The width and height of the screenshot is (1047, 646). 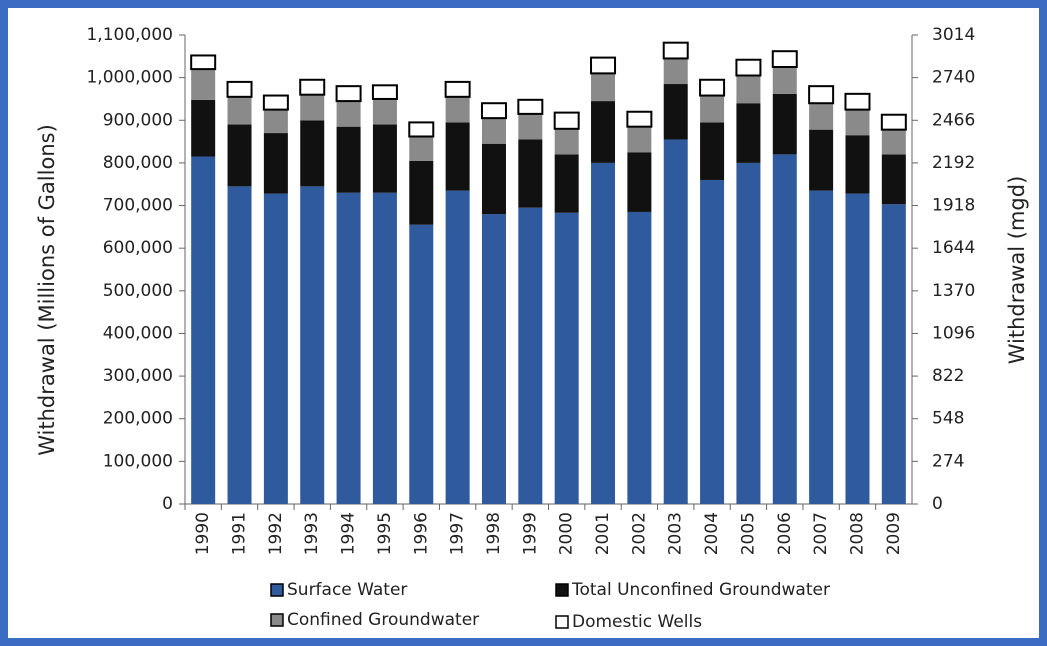 What do you see at coordinates (138, 120) in the screenshot?
I see `y-tick-label: 900,000` at bounding box center [138, 120].